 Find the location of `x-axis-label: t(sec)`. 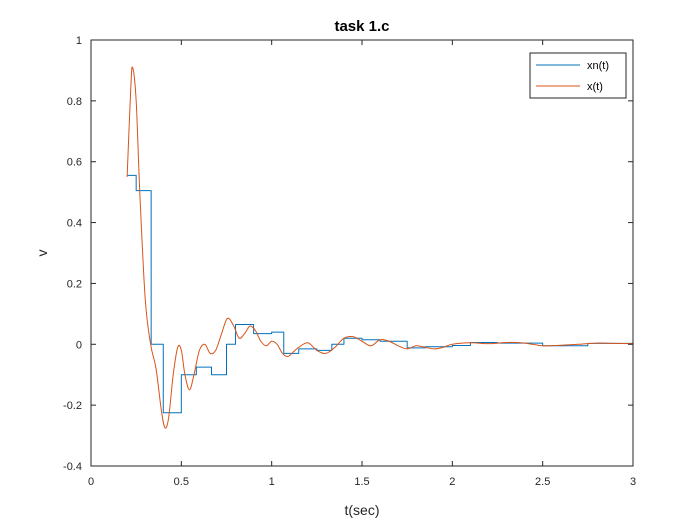

x-axis-label: t(sec) is located at coordinates (362, 510).